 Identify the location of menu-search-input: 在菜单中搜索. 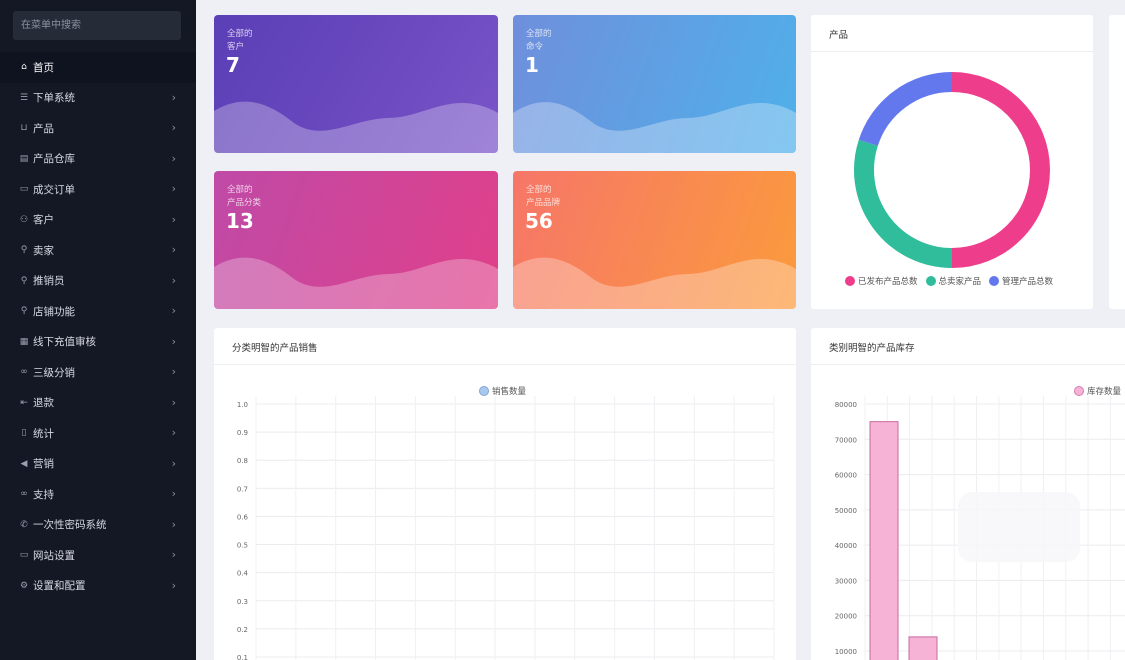
(97, 25).